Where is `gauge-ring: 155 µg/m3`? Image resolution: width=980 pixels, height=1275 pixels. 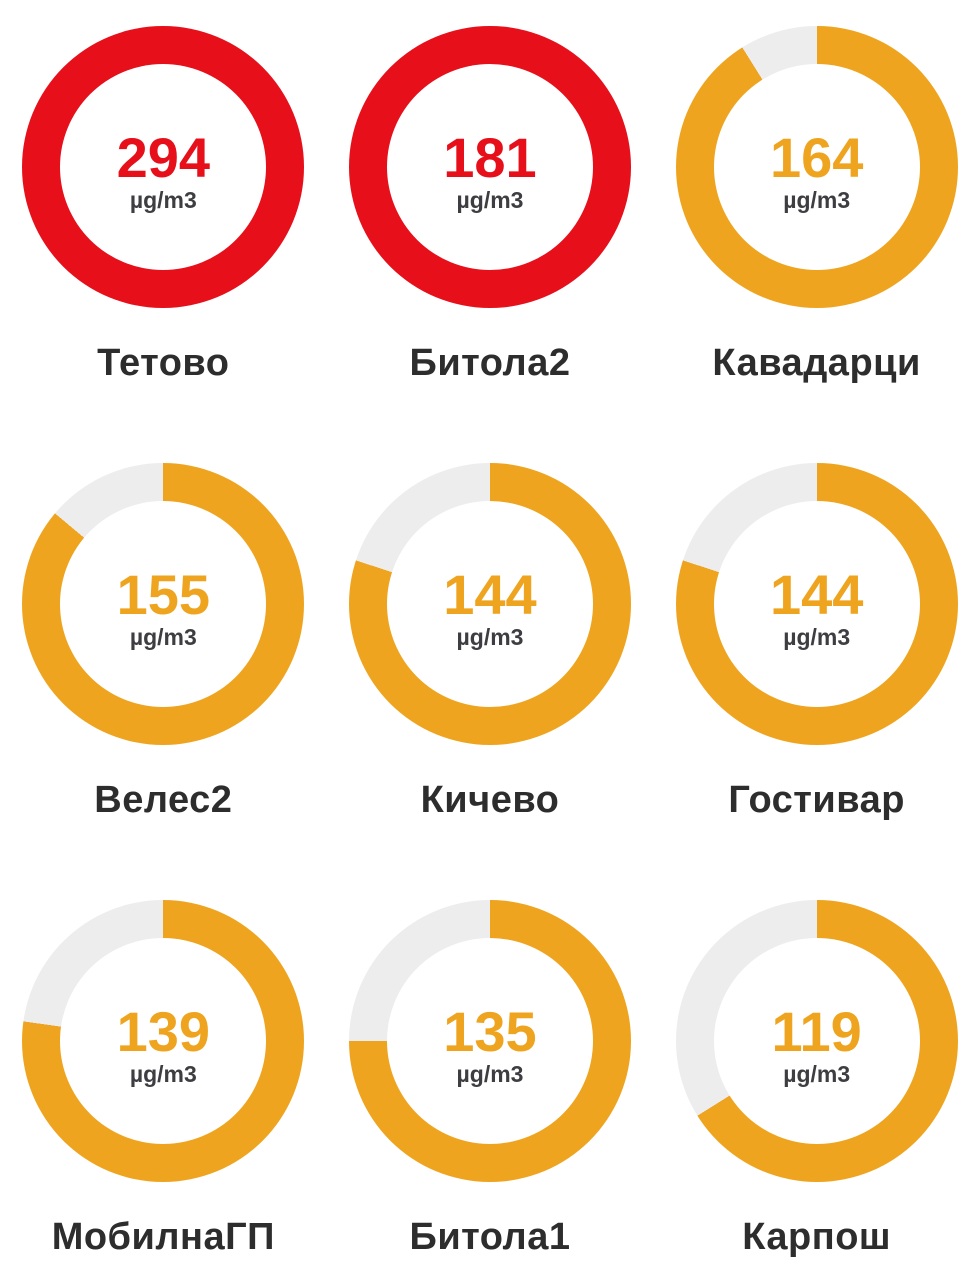 gauge-ring: 155 µg/m3 is located at coordinates (163, 604).